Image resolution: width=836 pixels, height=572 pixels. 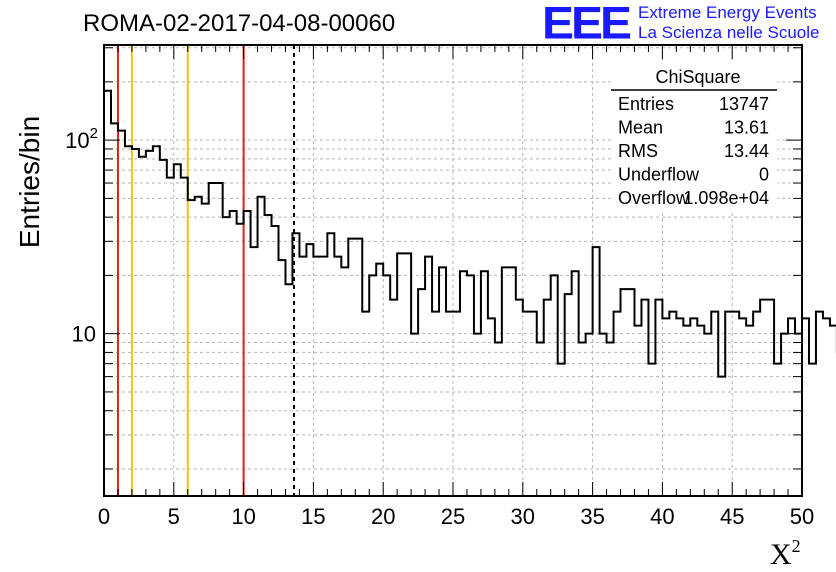 I want to click on y-axis-label: Entries/bin, so click(x=29, y=182).